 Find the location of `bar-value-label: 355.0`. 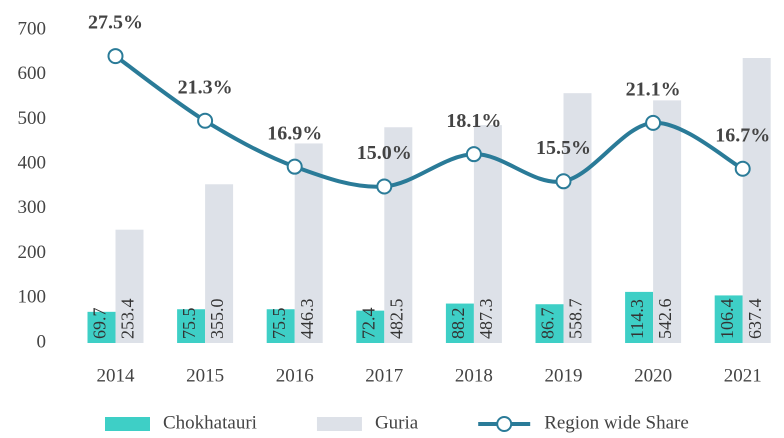

bar-value-label: 355.0 is located at coordinates (217, 319).